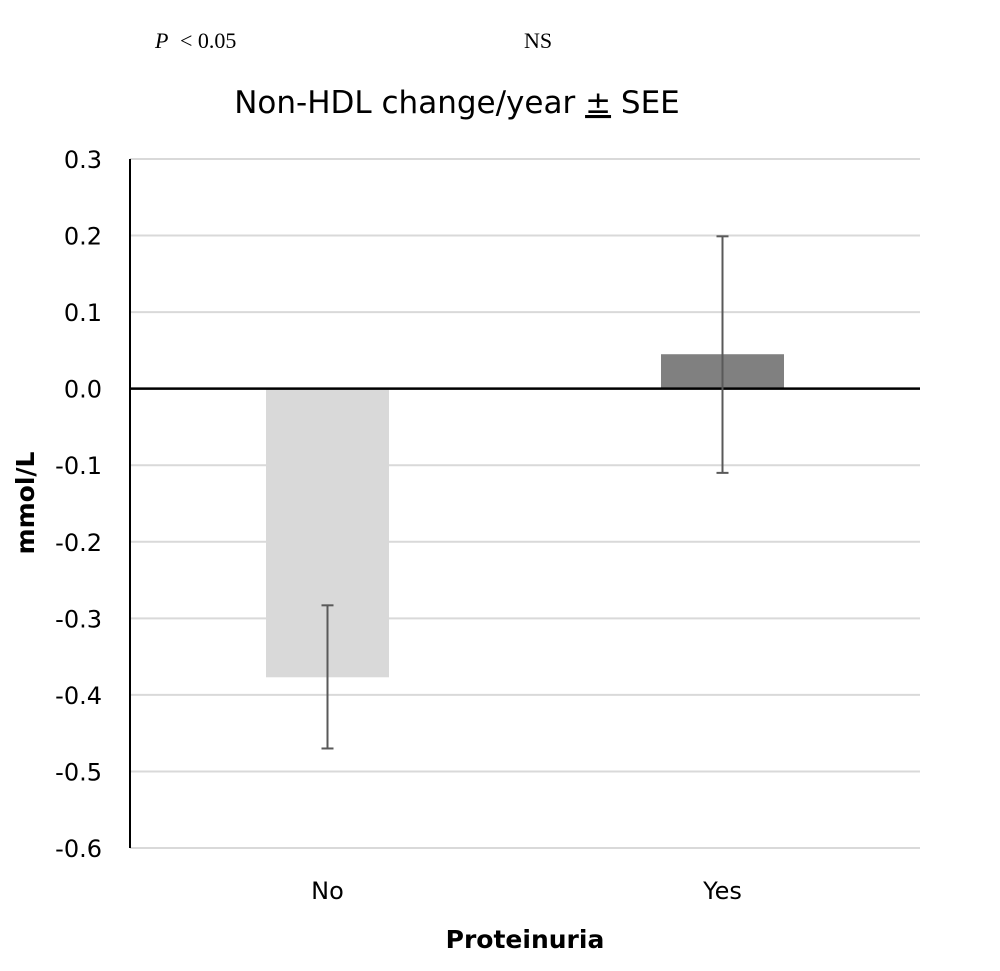 This screenshot has height=971, width=1000. What do you see at coordinates (525, 939) in the screenshot?
I see `x-axis-title: Proteinuria` at bounding box center [525, 939].